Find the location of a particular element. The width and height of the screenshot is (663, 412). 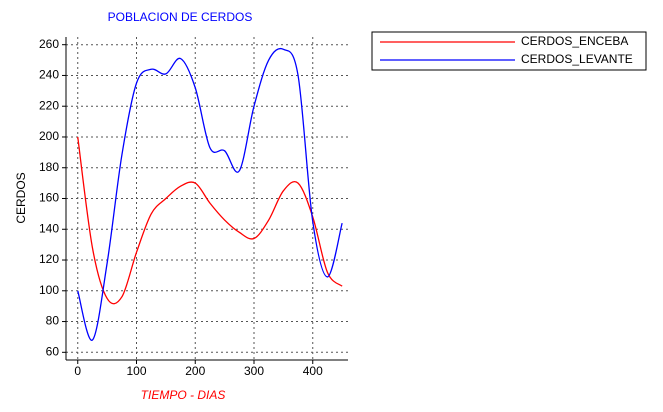

x-tick-label: 400 is located at coordinates (313, 371).